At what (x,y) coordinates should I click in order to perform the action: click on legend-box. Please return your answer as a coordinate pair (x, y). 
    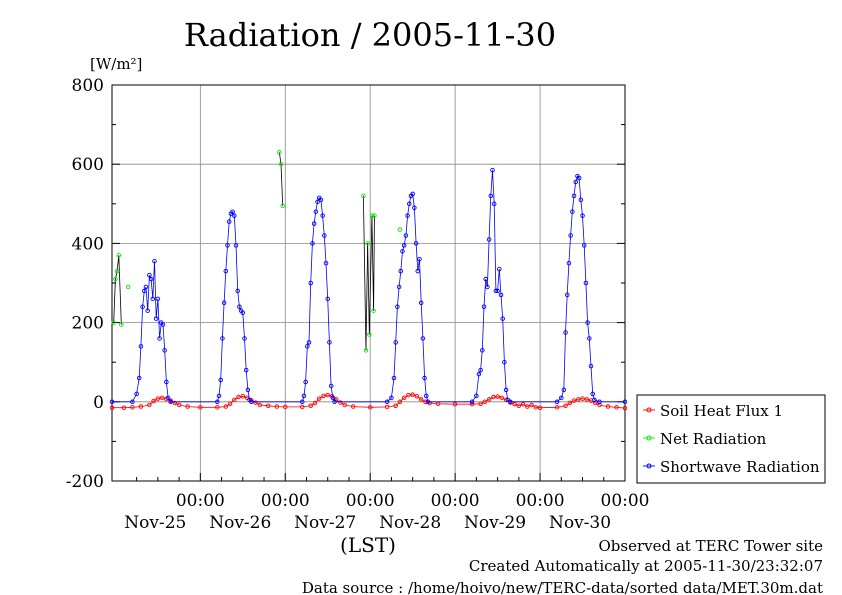
    Looking at the image, I should click on (731, 439).